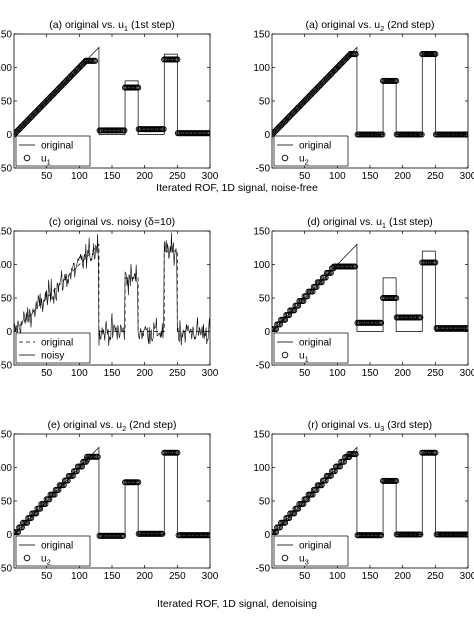 Image resolution: width=474 pixels, height=620 pixels. I want to click on chart-title: (e) original vs. u2 (2nd step), so click(111, 426).